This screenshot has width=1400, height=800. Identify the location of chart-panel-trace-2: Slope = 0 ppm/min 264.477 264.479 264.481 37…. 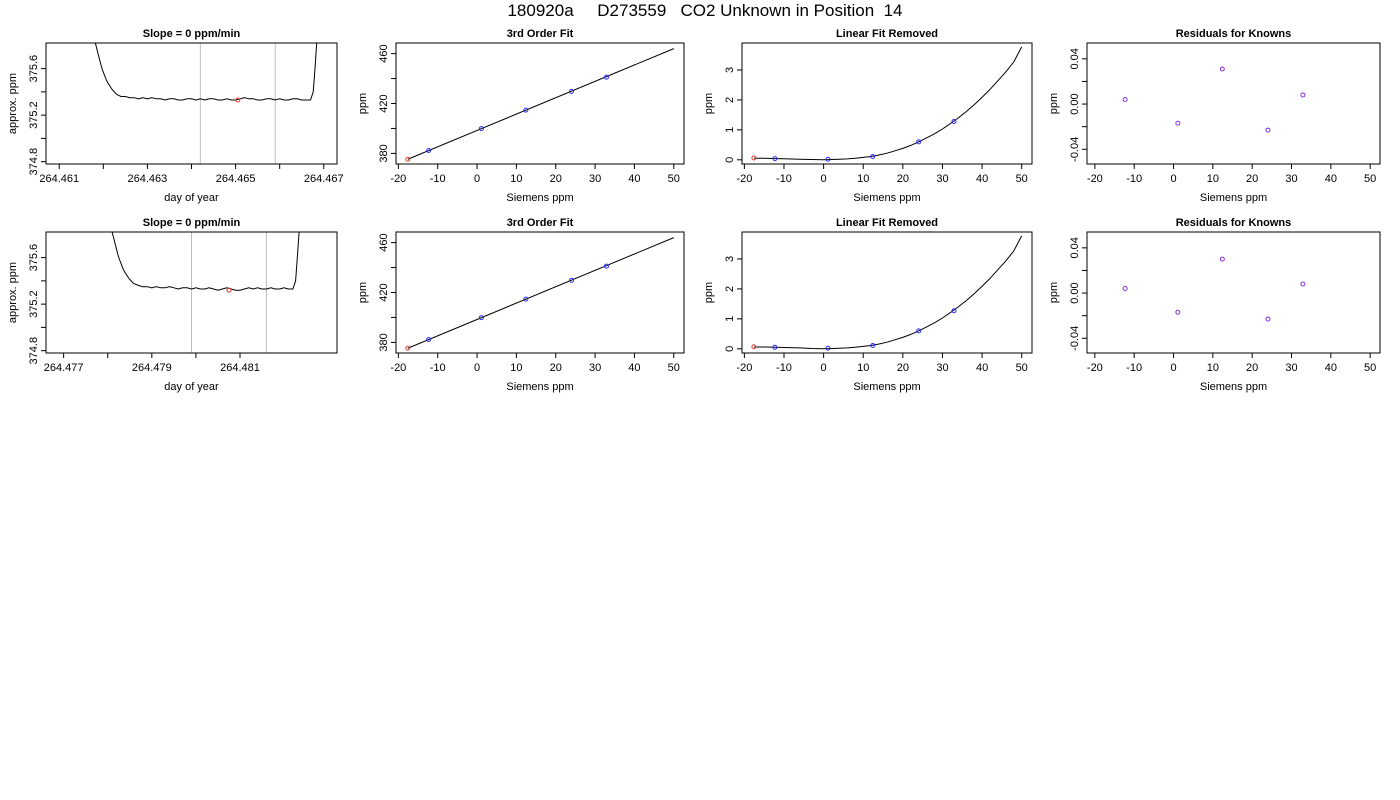
(172, 305).